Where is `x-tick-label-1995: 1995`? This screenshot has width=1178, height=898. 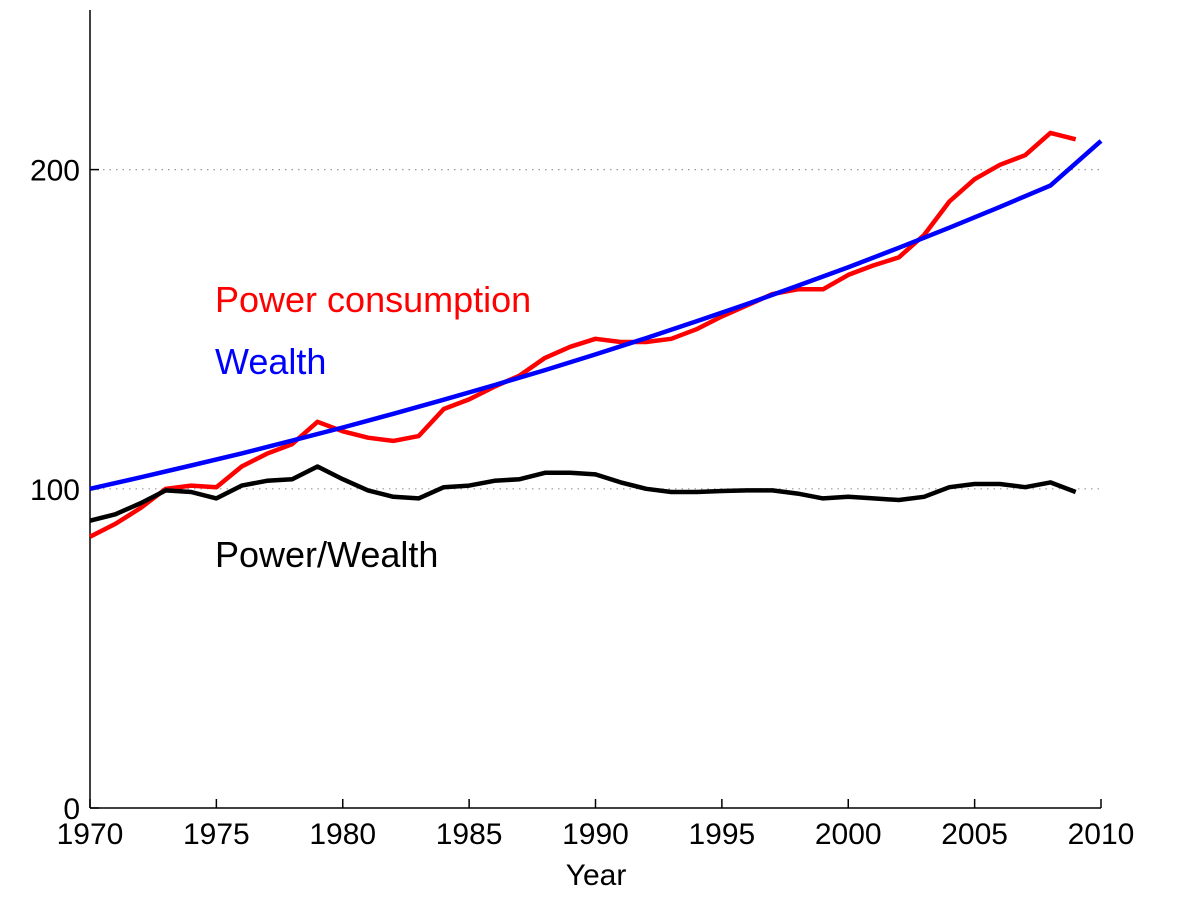 x-tick-label-1995: 1995 is located at coordinates (722, 834).